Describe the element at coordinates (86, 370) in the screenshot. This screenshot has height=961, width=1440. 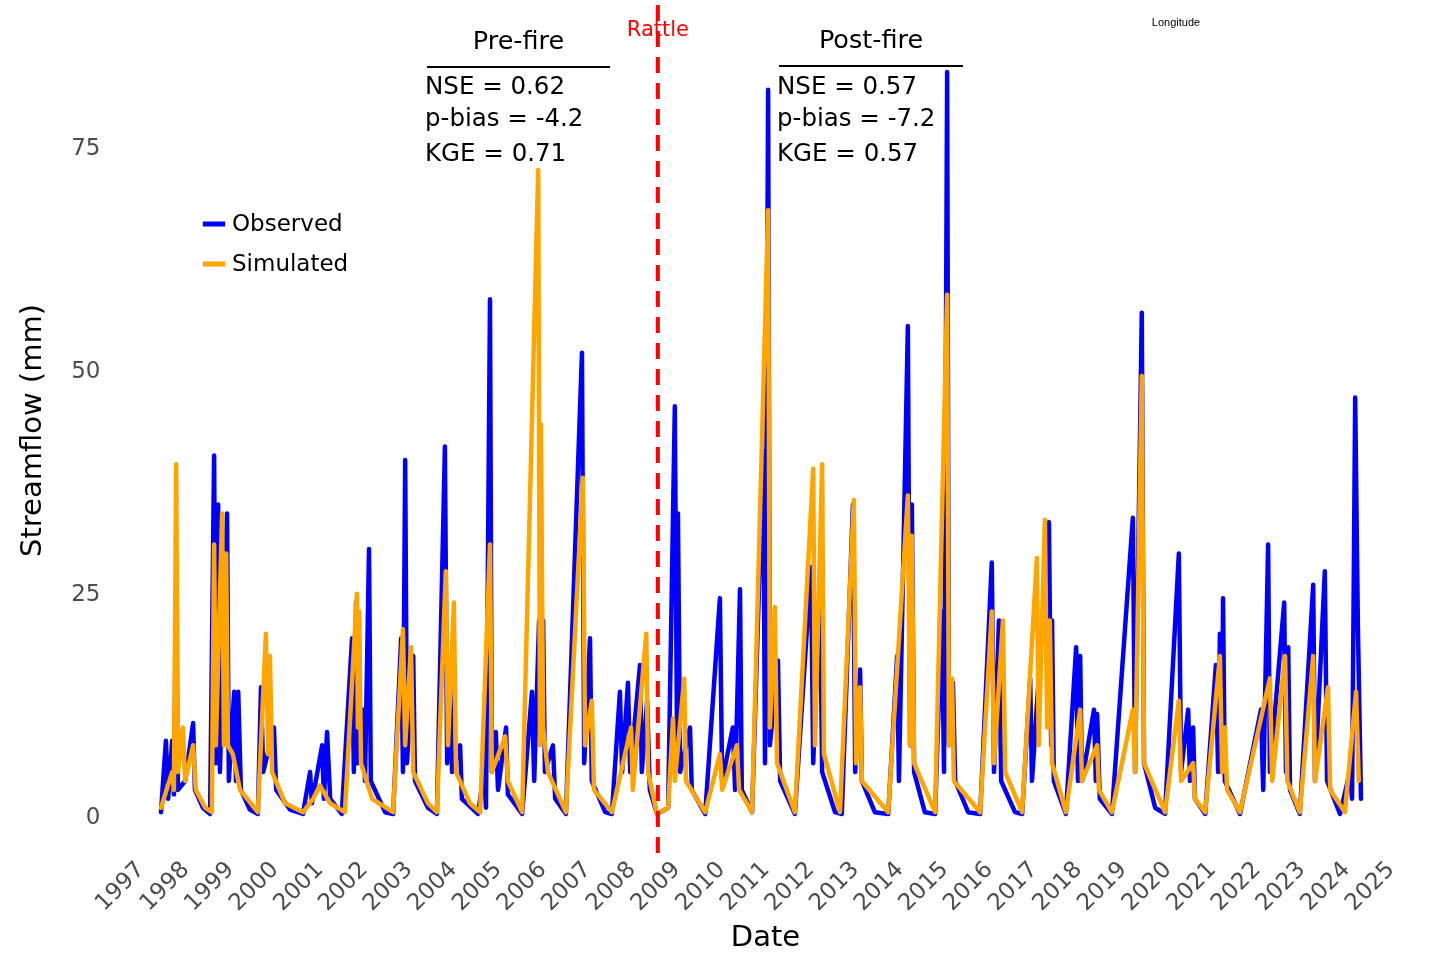
I see `y-tick-label: 50` at that location.